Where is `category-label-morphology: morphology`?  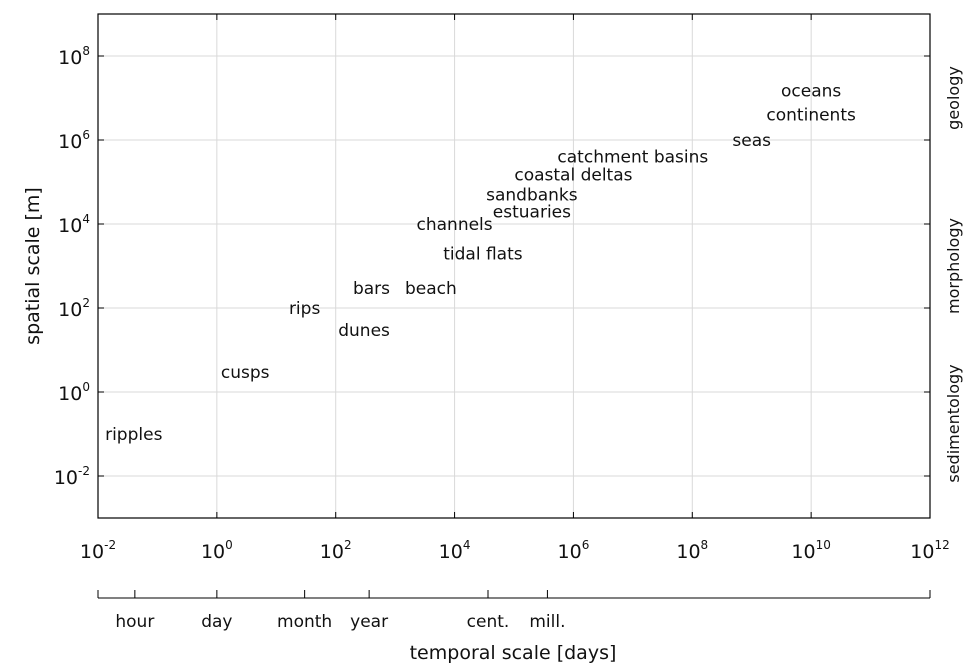
category-label-morphology: morphology is located at coordinates (953, 266).